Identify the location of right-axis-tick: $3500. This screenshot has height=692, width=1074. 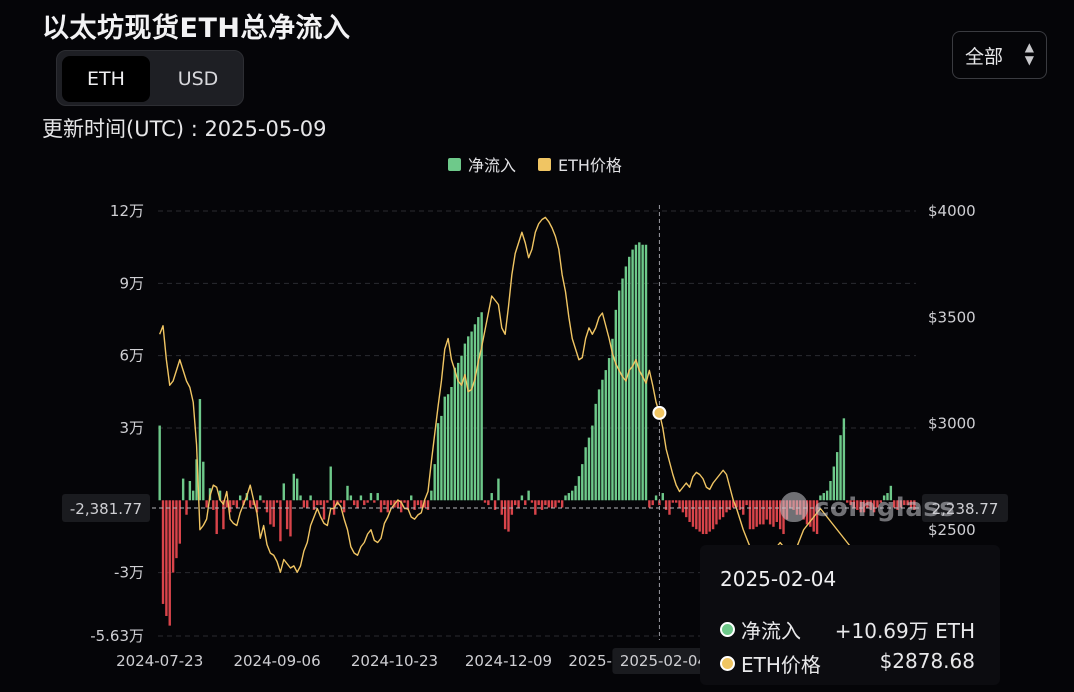
(952, 317).